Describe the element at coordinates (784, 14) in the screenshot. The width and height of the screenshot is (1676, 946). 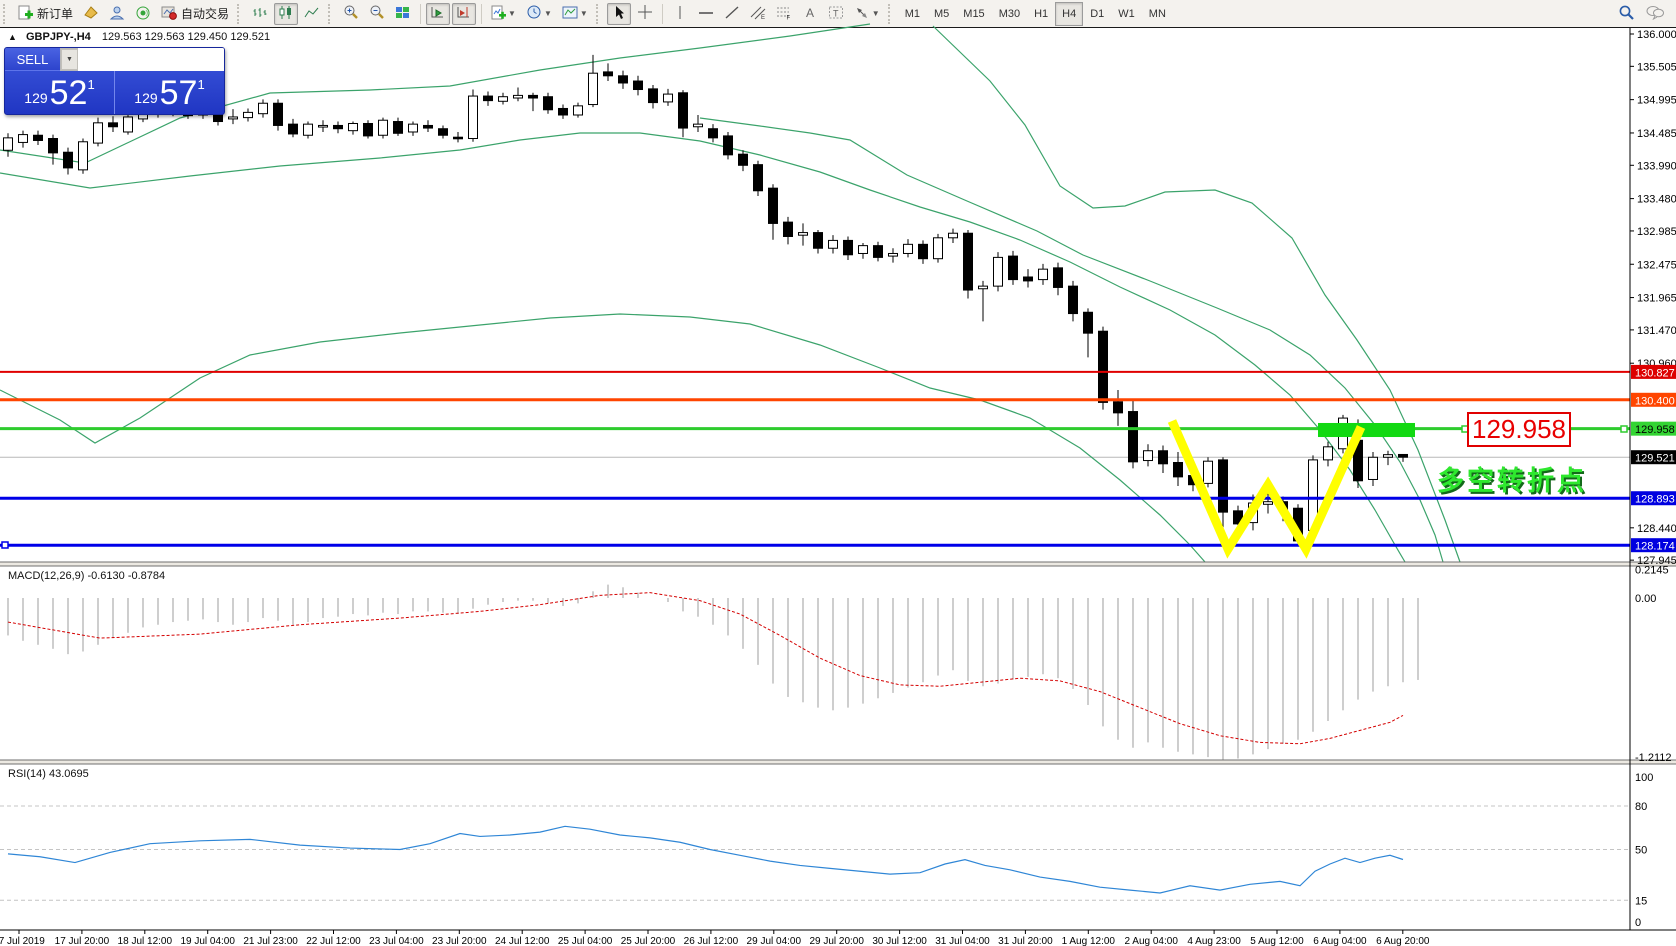
I see `fibonacci-button: F` at that location.